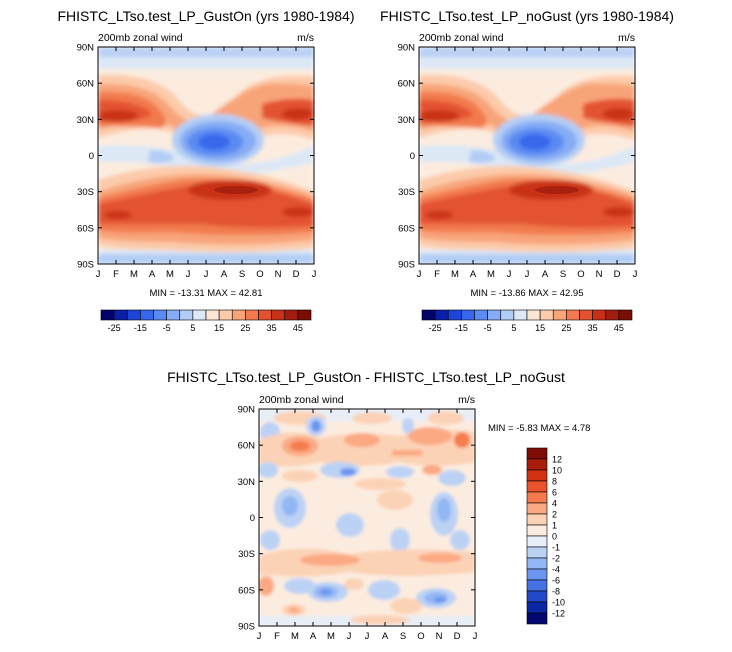 The height and width of the screenshot is (652, 732). Describe the element at coordinates (461, 328) in the screenshot. I see `colorbar-tick-label: -15` at that location.